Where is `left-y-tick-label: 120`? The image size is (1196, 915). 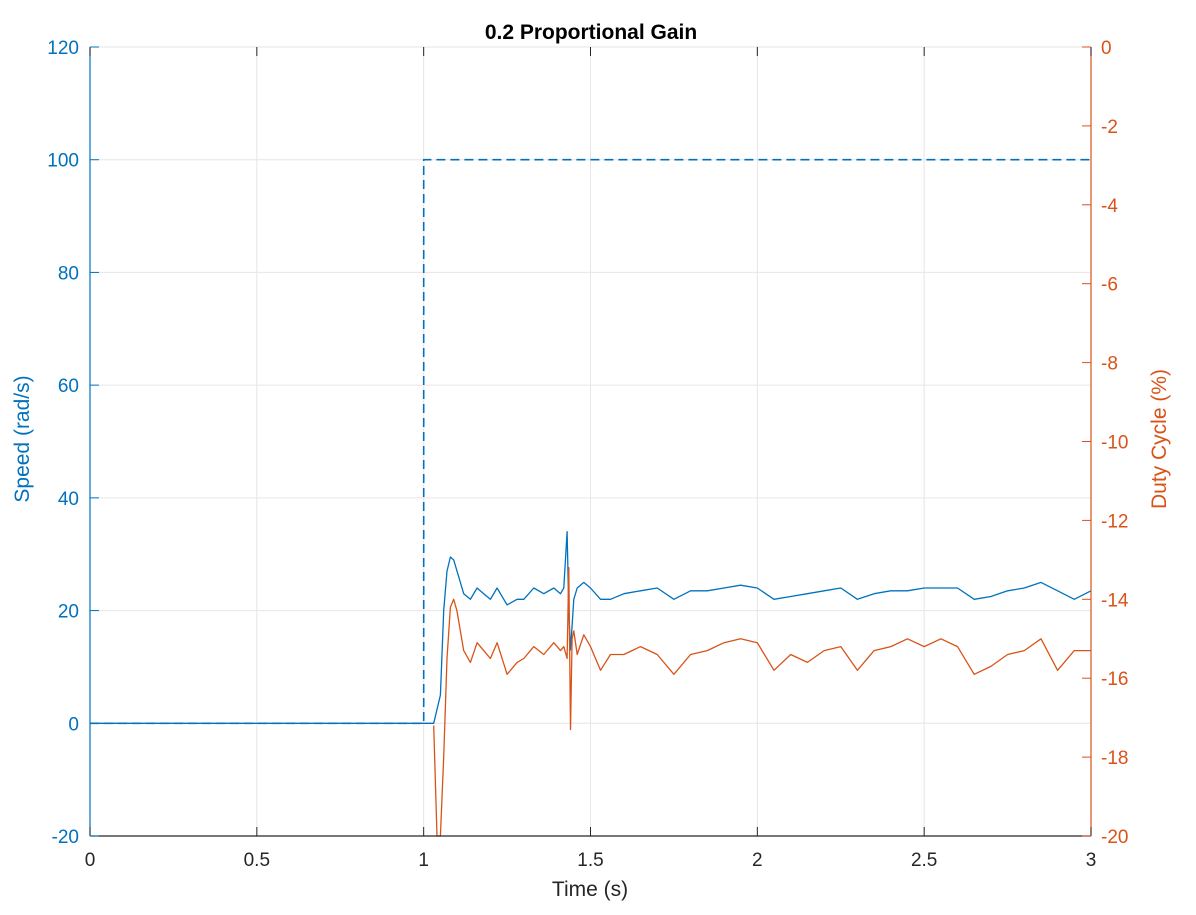 left-y-tick-label: 120 is located at coordinates (63, 48).